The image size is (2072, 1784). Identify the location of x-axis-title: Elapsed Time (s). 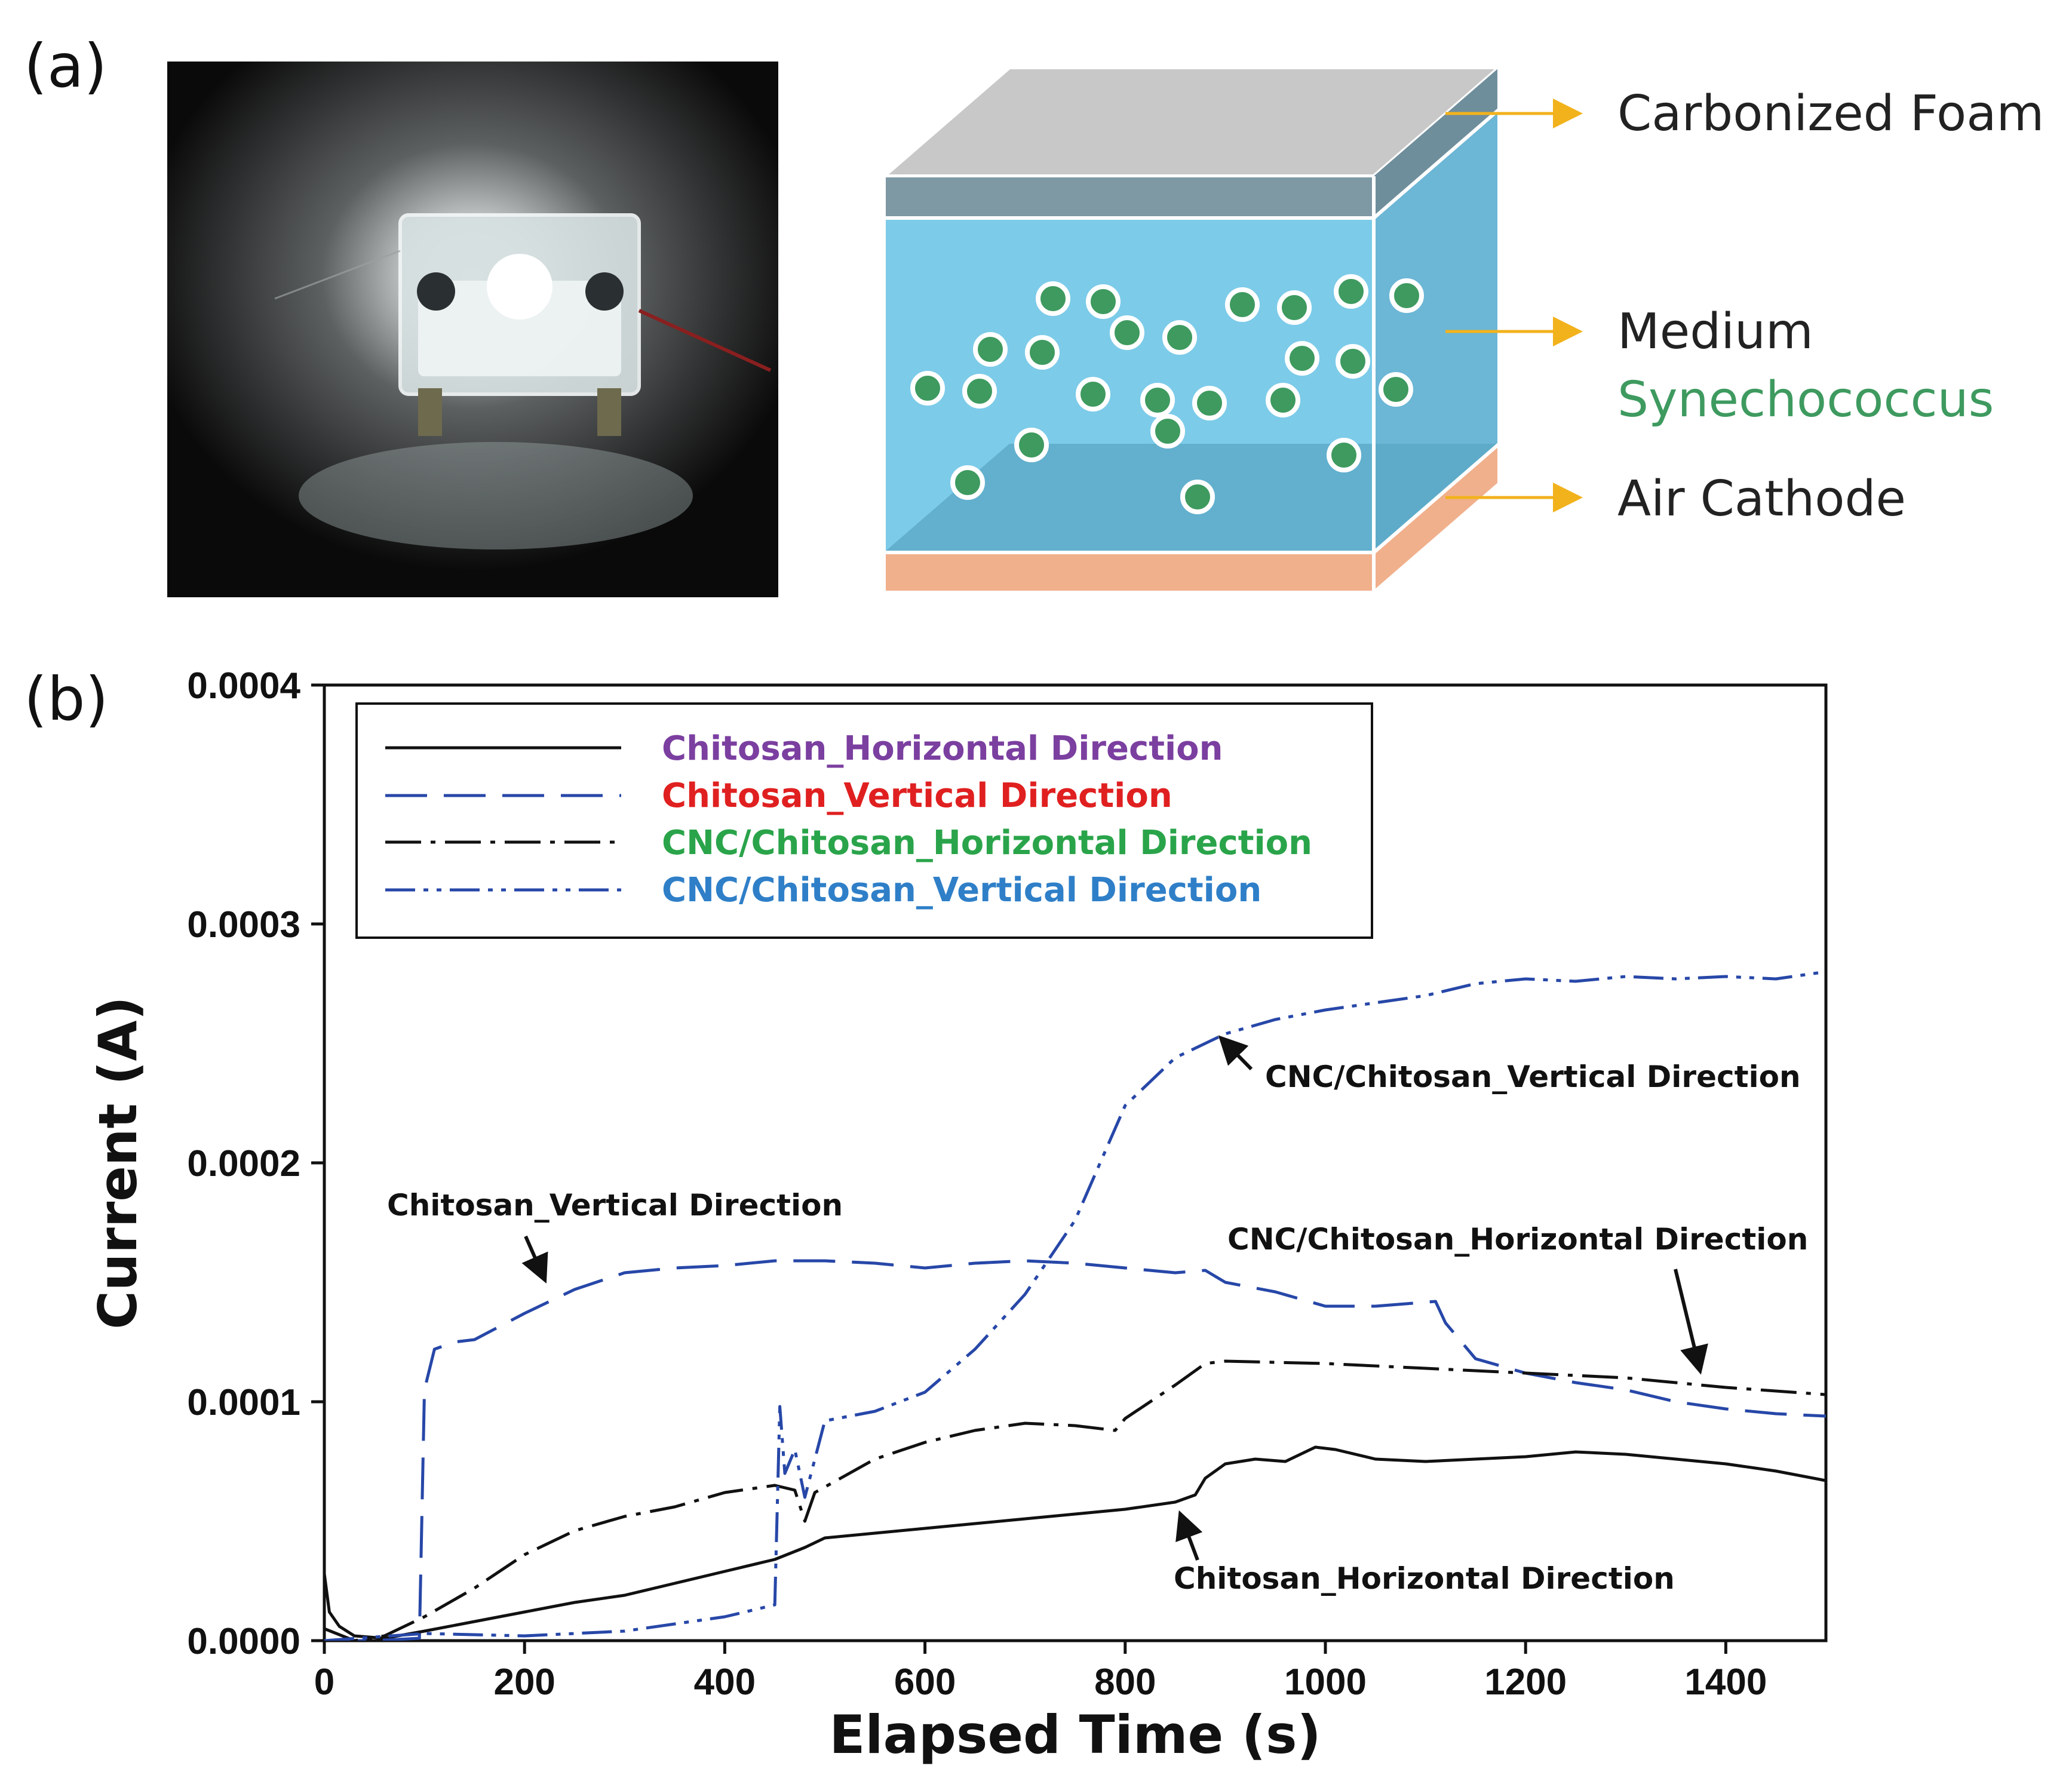
(1075, 1734).